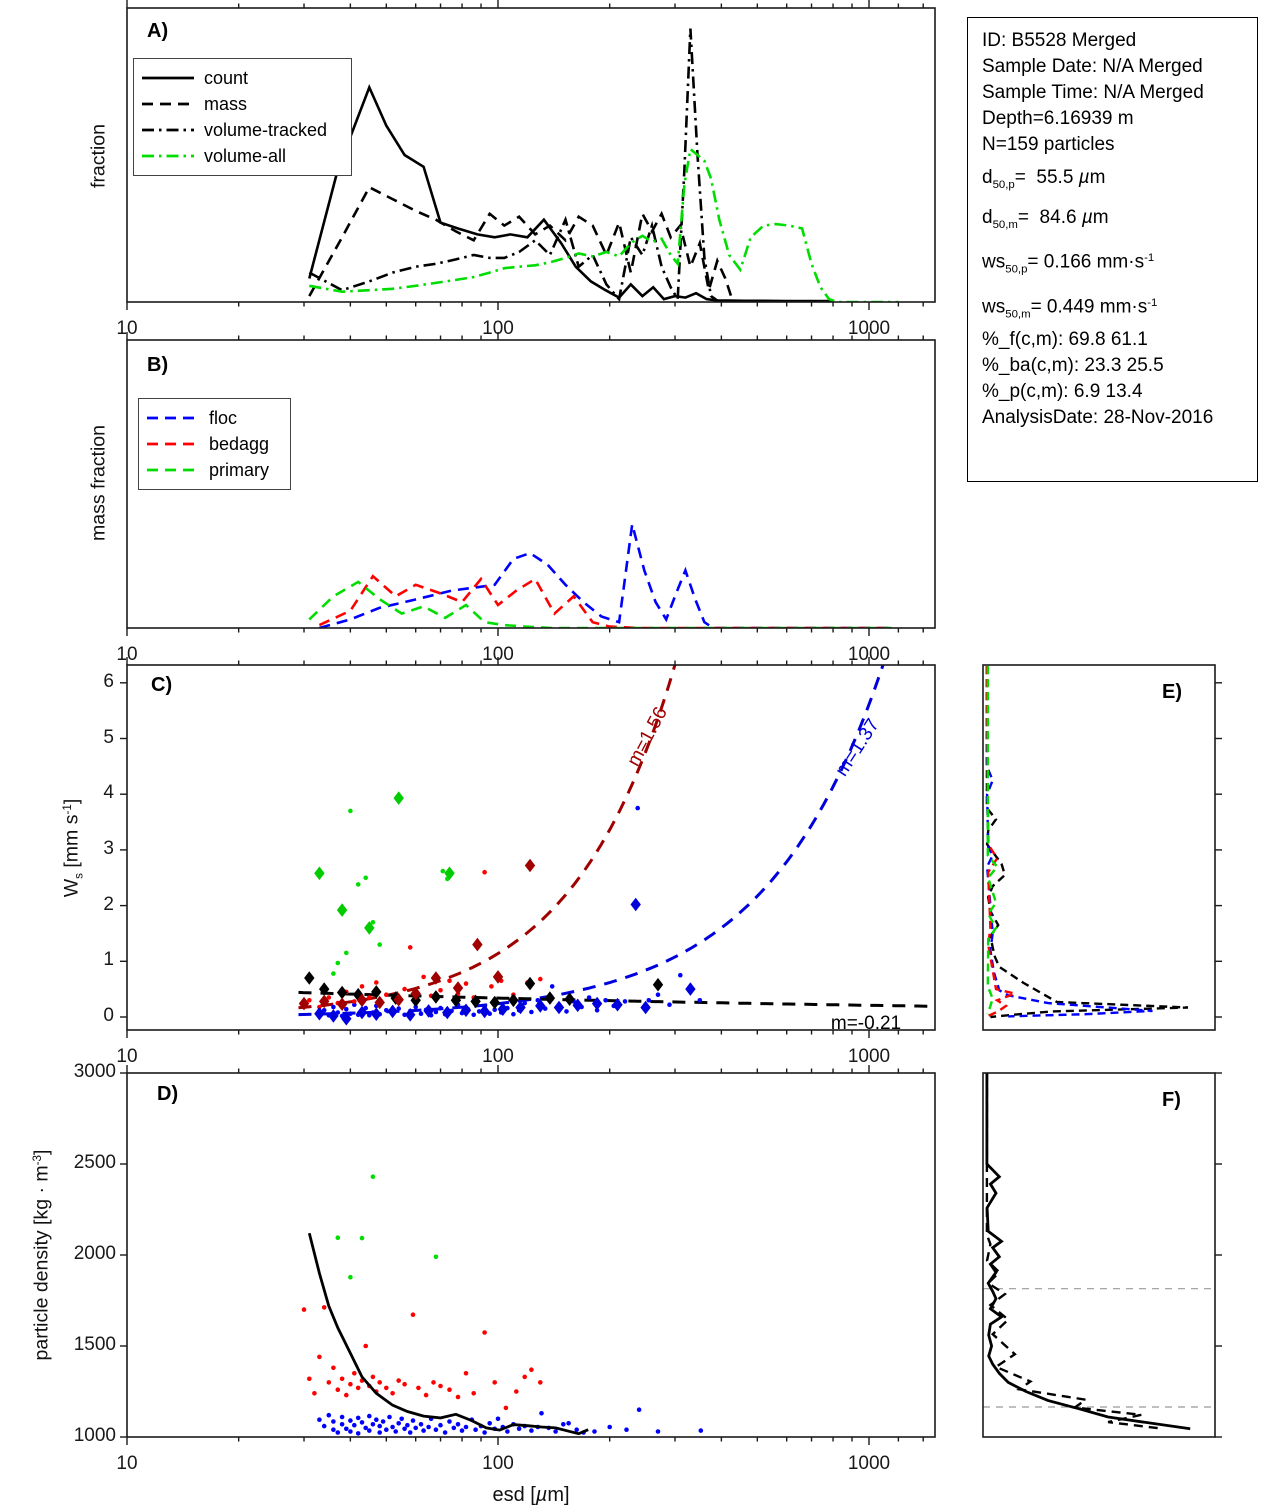 This screenshot has width=1270, height=1511. I want to click on y-tick-label-ws: 3, so click(108, 848).